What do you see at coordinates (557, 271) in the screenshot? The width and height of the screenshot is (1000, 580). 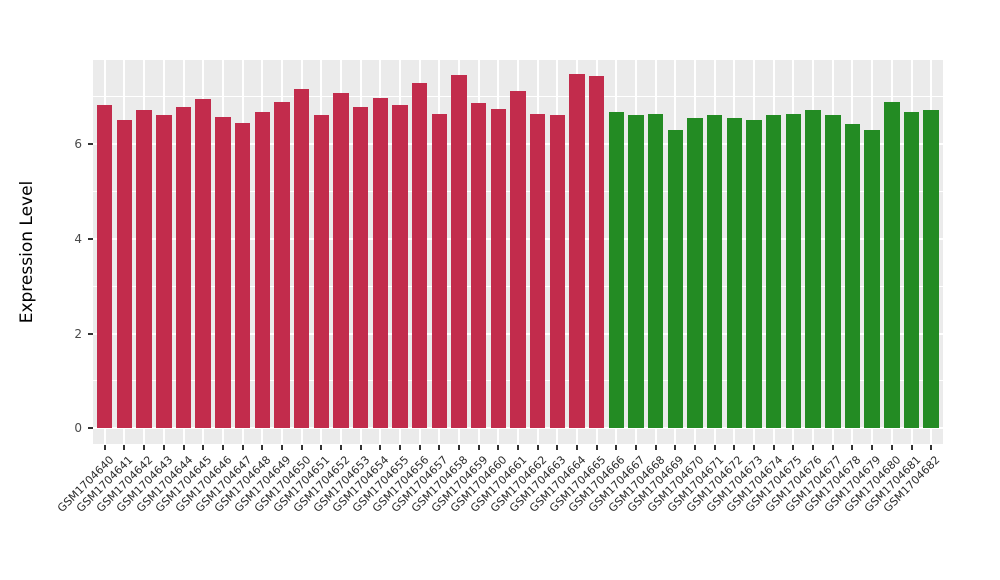 I see `bar-GSM1704663` at bounding box center [557, 271].